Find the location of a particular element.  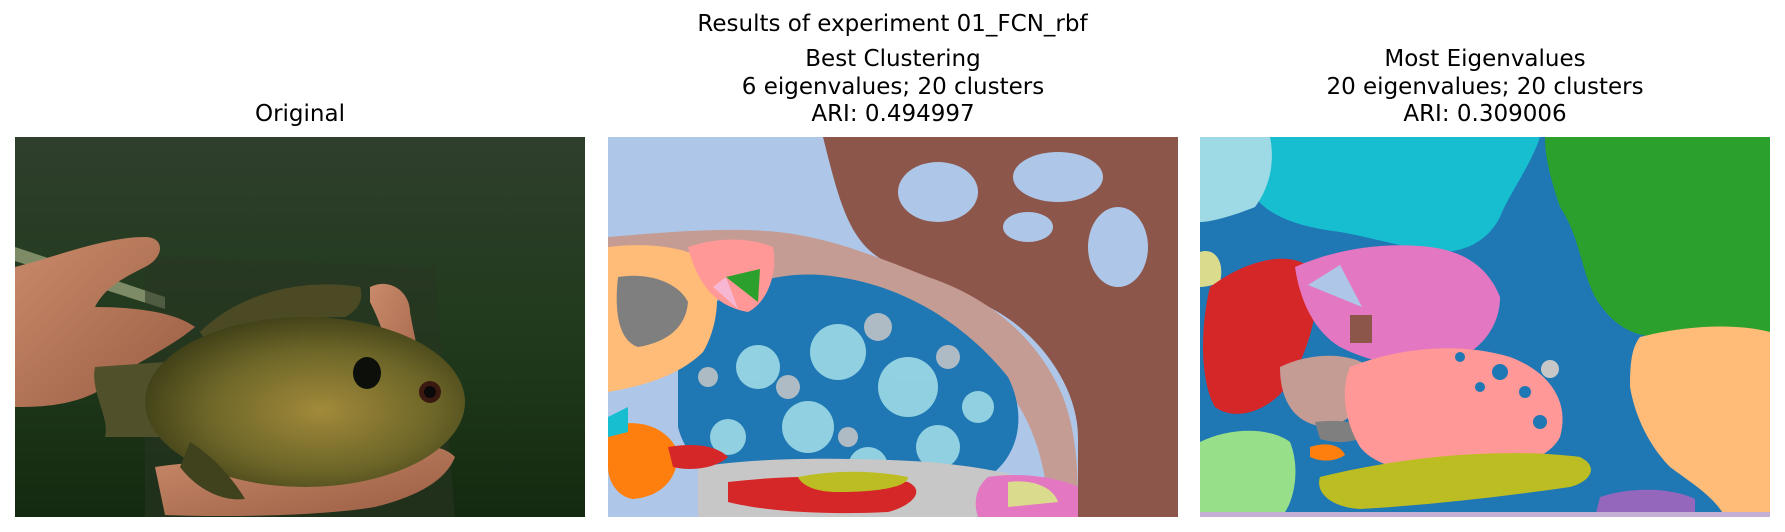

panel-title-most-line-3: ARI: 0.309006 is located at coordinates (1485, 114).